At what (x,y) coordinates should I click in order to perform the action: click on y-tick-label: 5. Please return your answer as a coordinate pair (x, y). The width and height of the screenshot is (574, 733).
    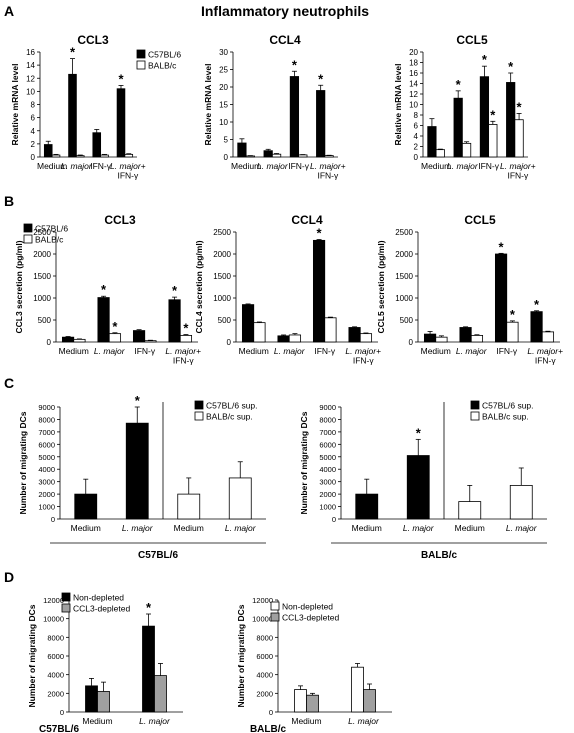
    Looking at the image, I should click on (226, 140).